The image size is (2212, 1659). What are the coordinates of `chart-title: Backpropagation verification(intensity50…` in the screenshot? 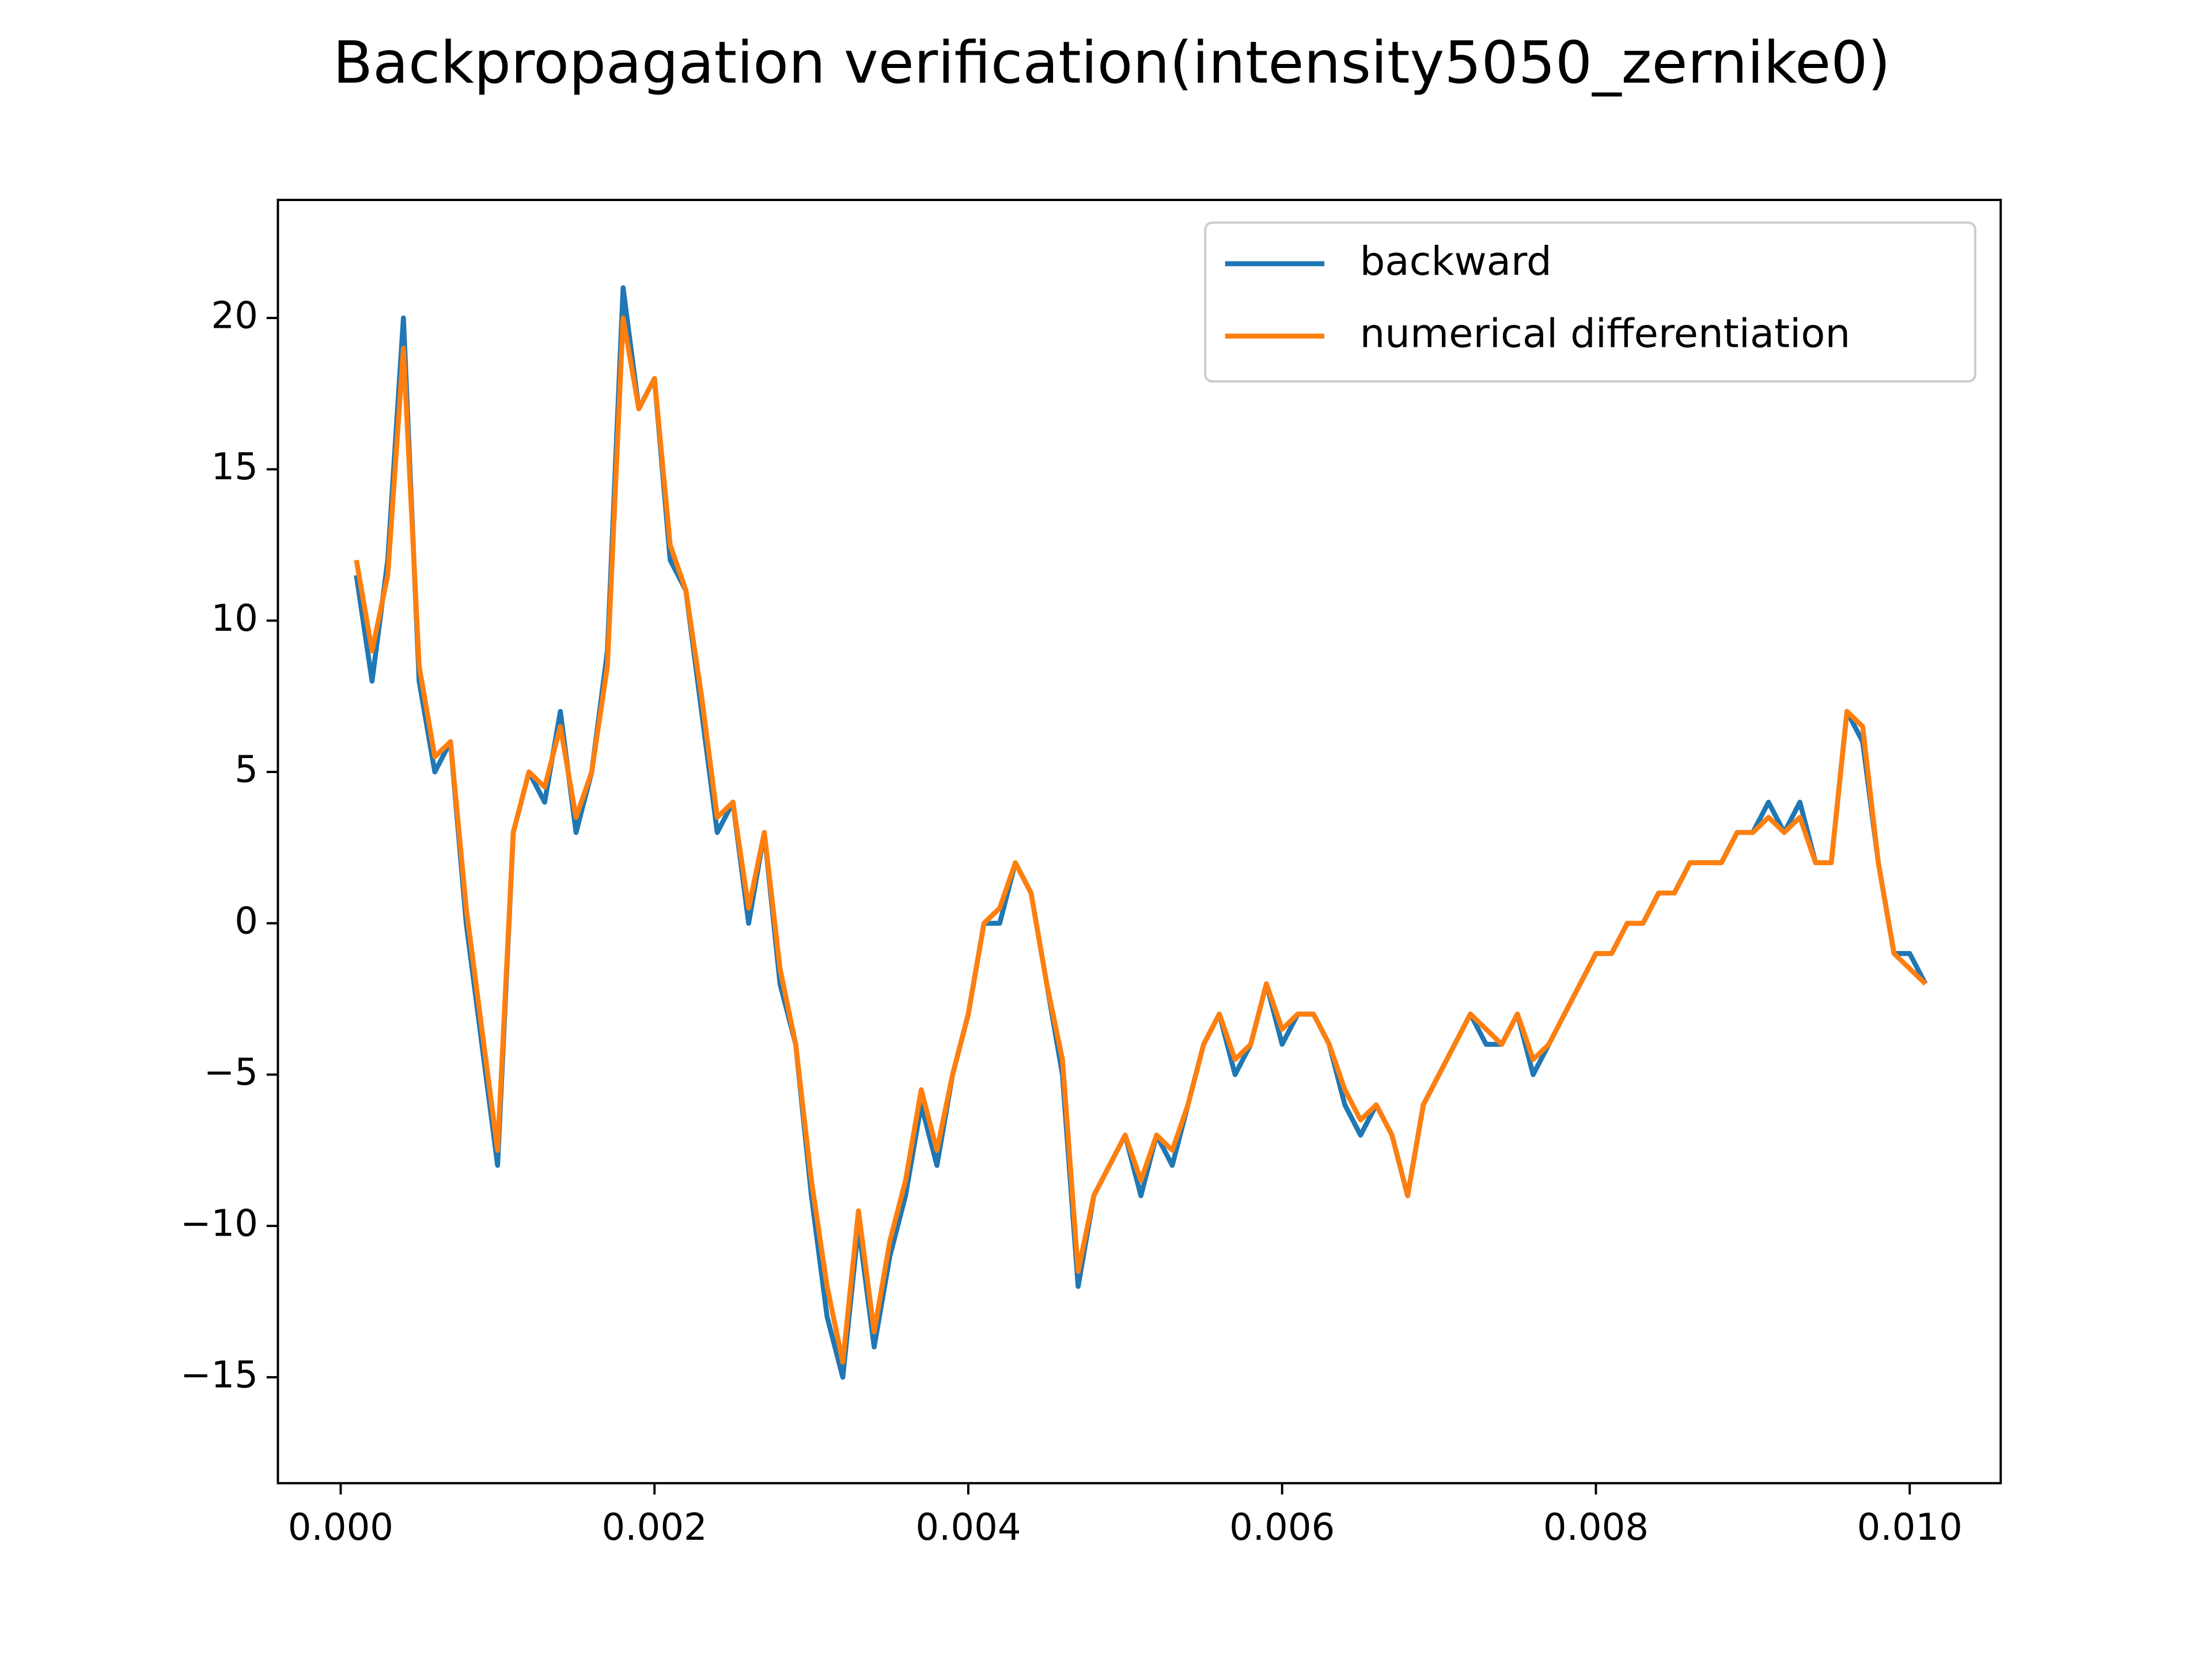 It's located at (1112, 63).